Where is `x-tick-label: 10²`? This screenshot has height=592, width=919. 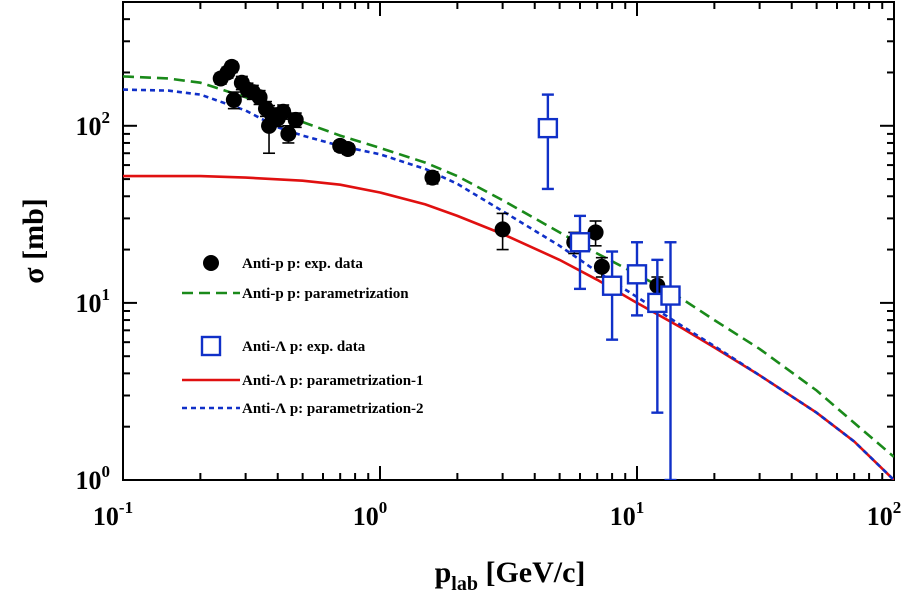 x-tick-label: 10² is located at coordinates (884, 514).